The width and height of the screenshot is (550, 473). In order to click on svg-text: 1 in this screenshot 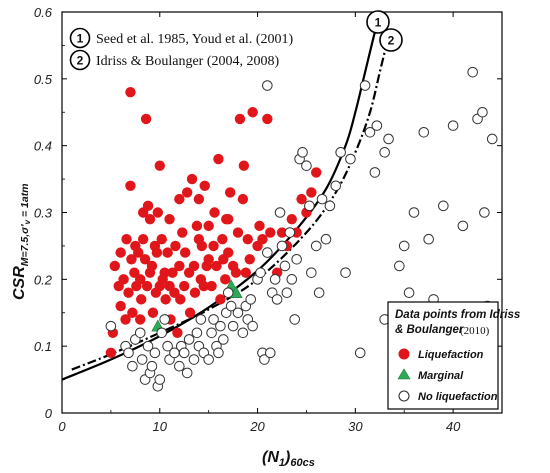, I will do `click(378, 23)`.